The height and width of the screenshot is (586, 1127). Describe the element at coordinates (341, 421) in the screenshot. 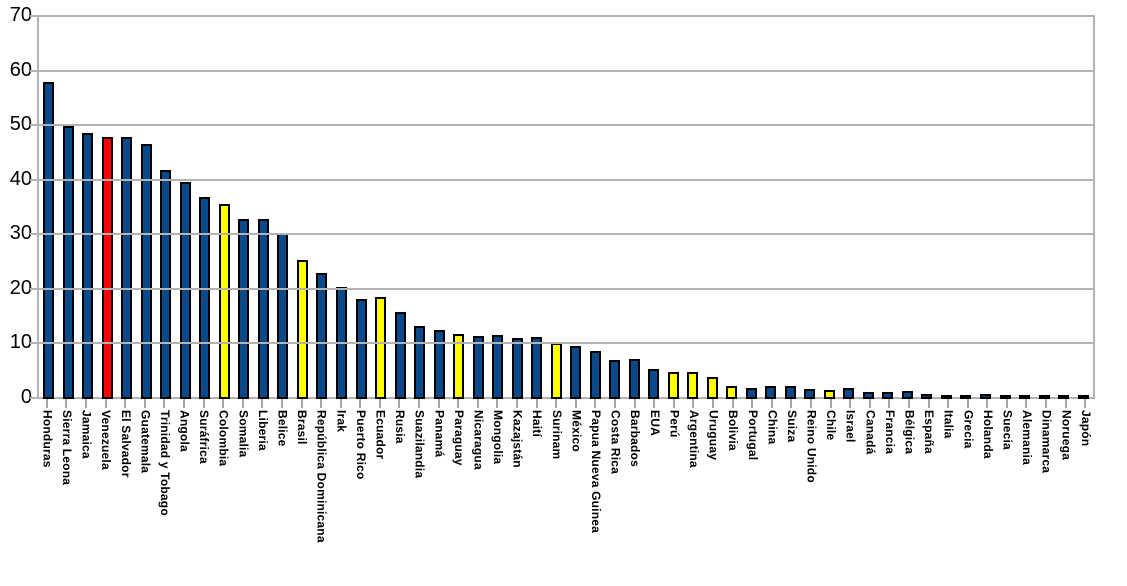

I see `x-label-slot: Irak` at that location.